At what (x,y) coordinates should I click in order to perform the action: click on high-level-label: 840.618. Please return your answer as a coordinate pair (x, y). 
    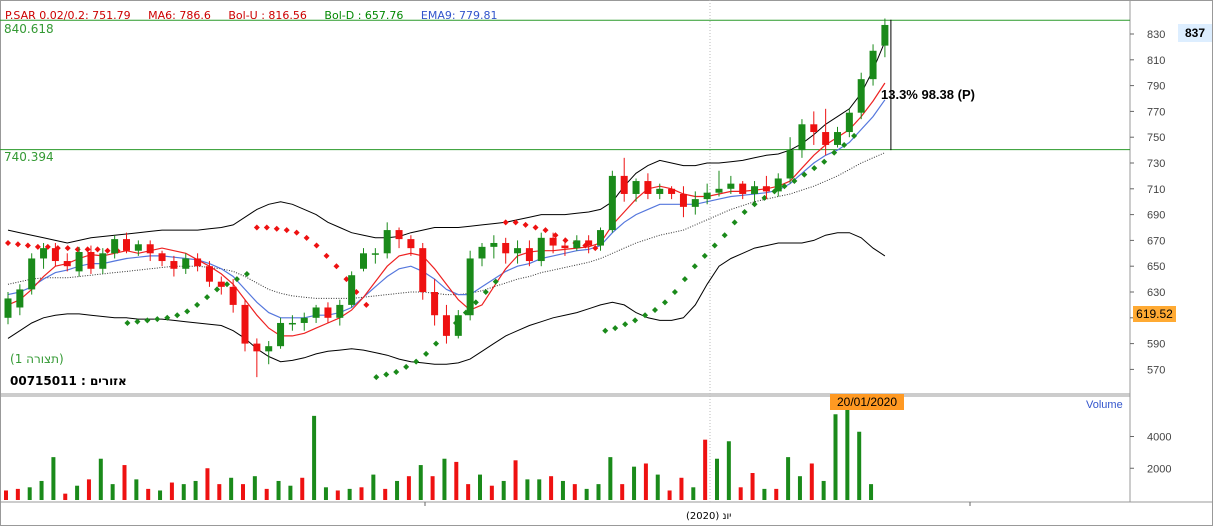
    Looking at the image, I should click on (29, 29).